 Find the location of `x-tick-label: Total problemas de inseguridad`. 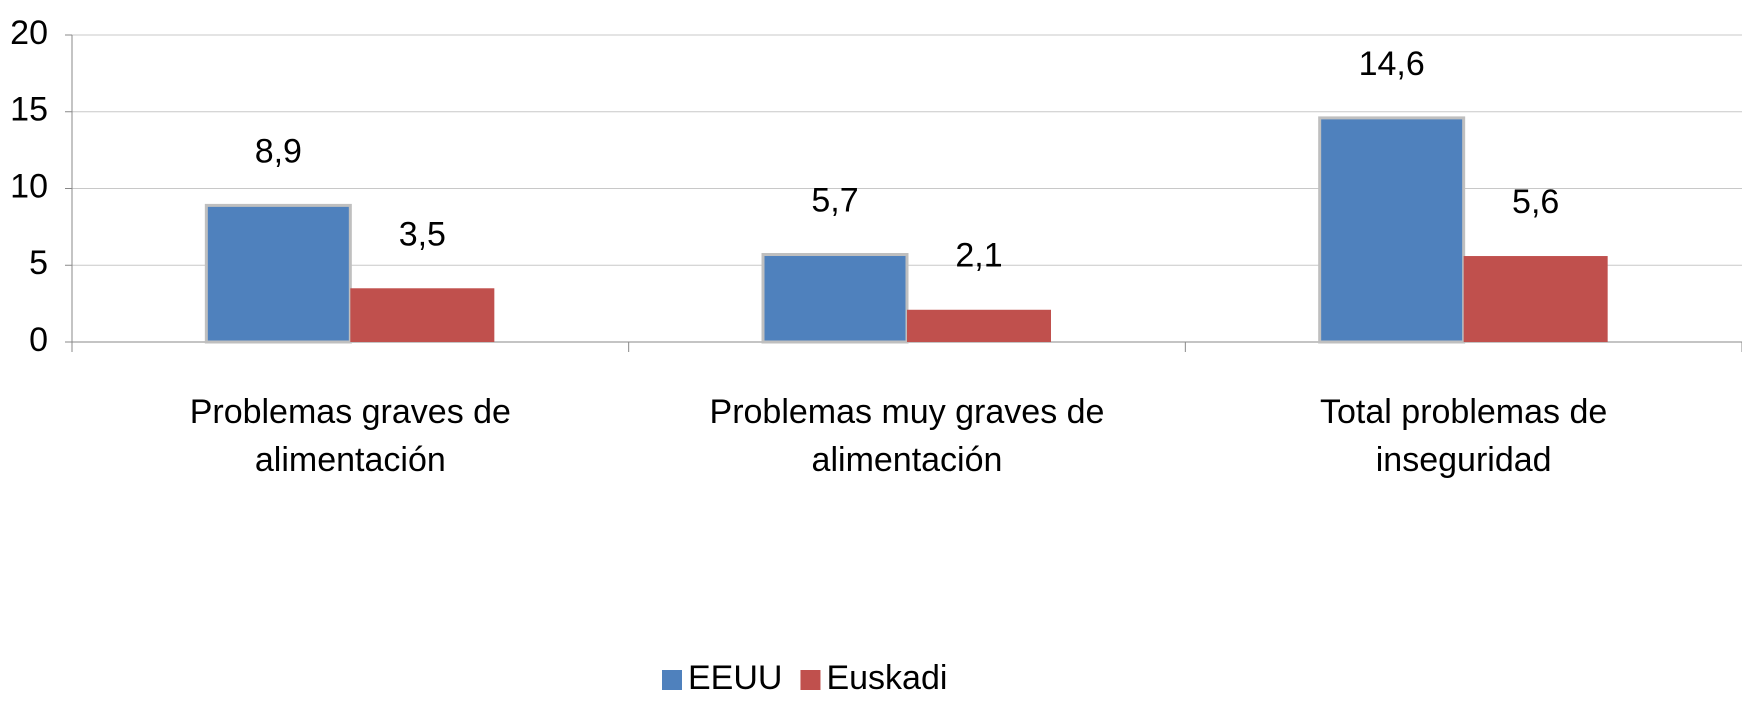

x-tick-label: Total problemas de inseguridad is located at coordinates (1464, 436).